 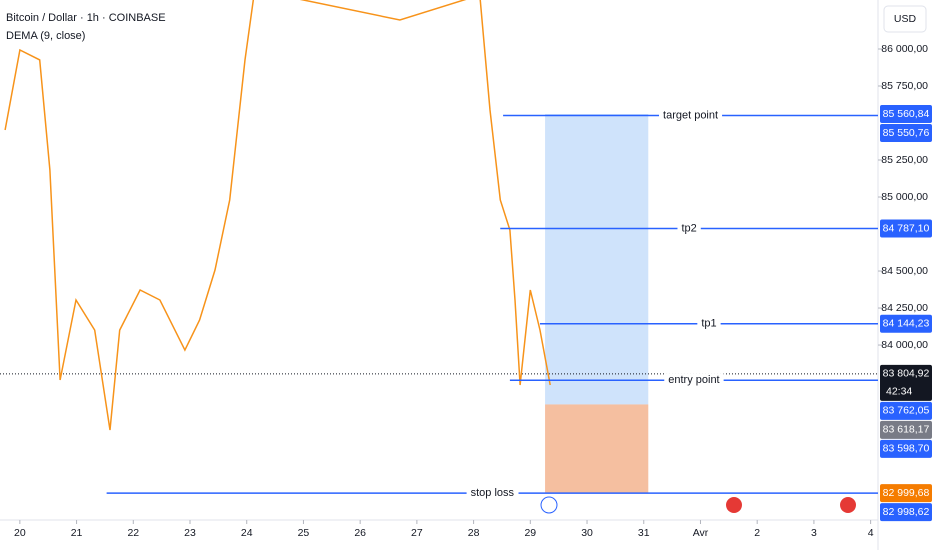 I want to click on y-tick-label: 84 500,00, so click(x=904, y=271).